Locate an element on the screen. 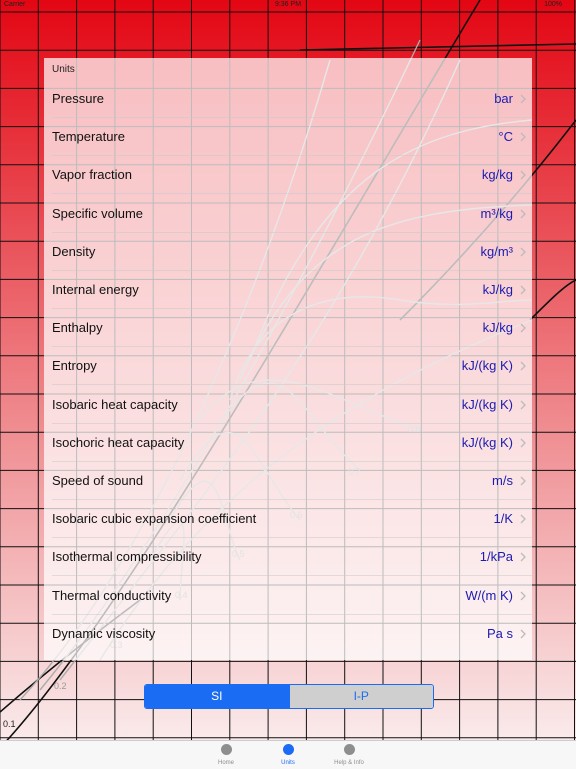  unit-row: Isobaric heat capacity kJ/(kg K) is located at coordinates (288, 405).